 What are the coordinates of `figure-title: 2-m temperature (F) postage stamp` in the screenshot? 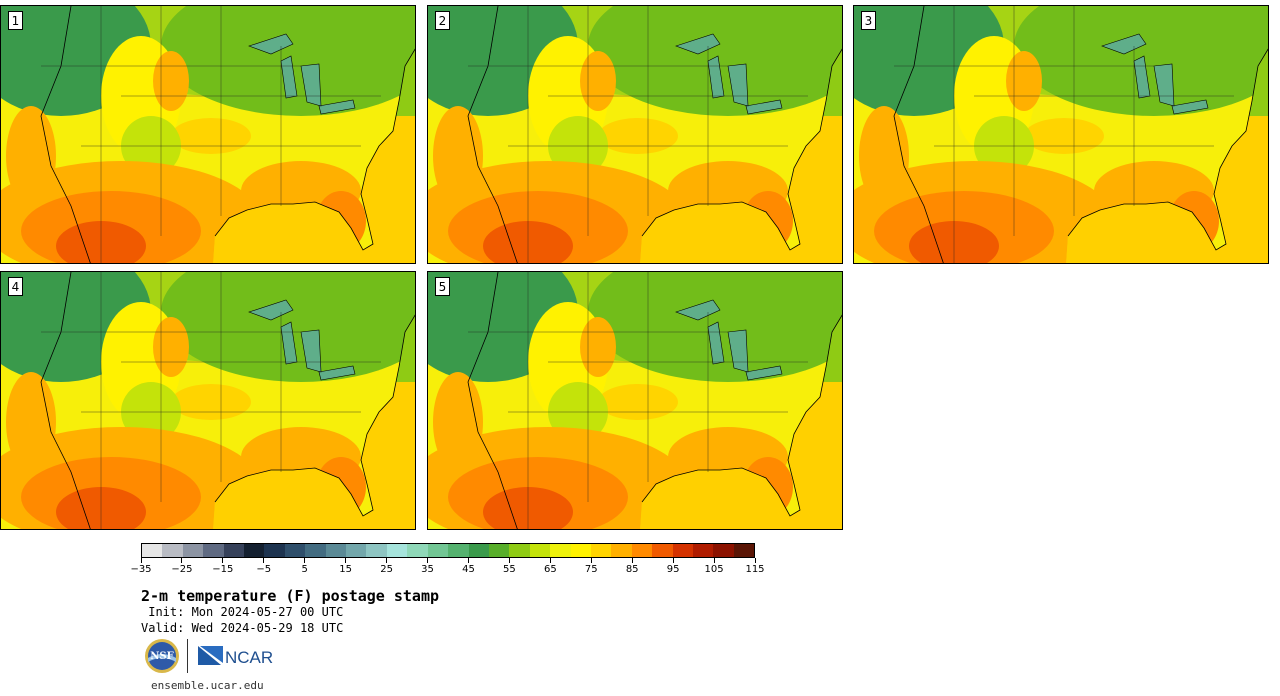 It's located at (290, 596).